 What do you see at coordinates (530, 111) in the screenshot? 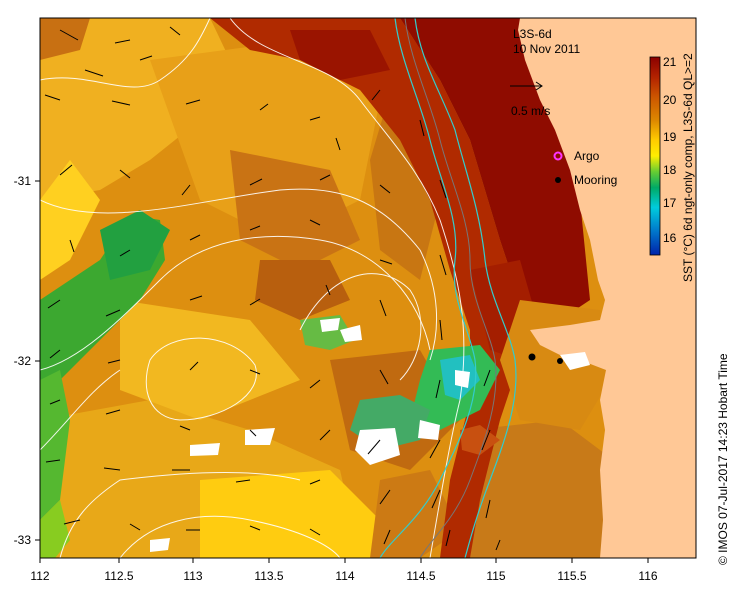
I see `scale-label: 0.5 m/s` at bounding box center [530, 111].